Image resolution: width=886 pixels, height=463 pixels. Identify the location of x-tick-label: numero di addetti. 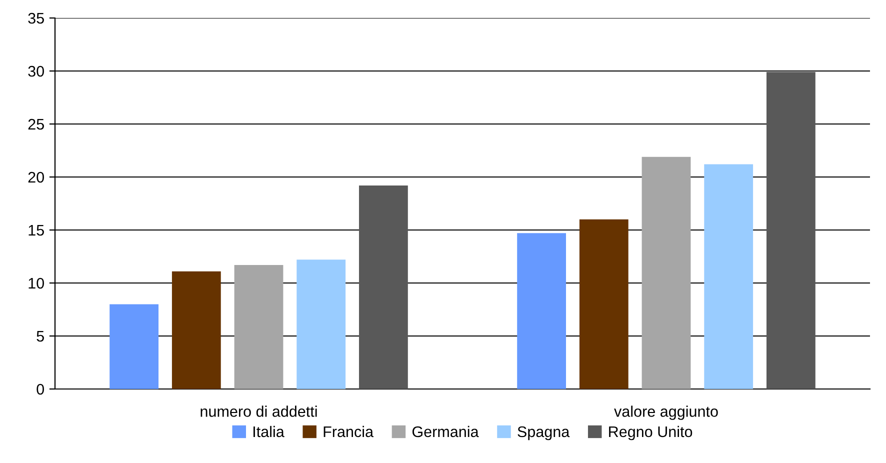
(258, 411).